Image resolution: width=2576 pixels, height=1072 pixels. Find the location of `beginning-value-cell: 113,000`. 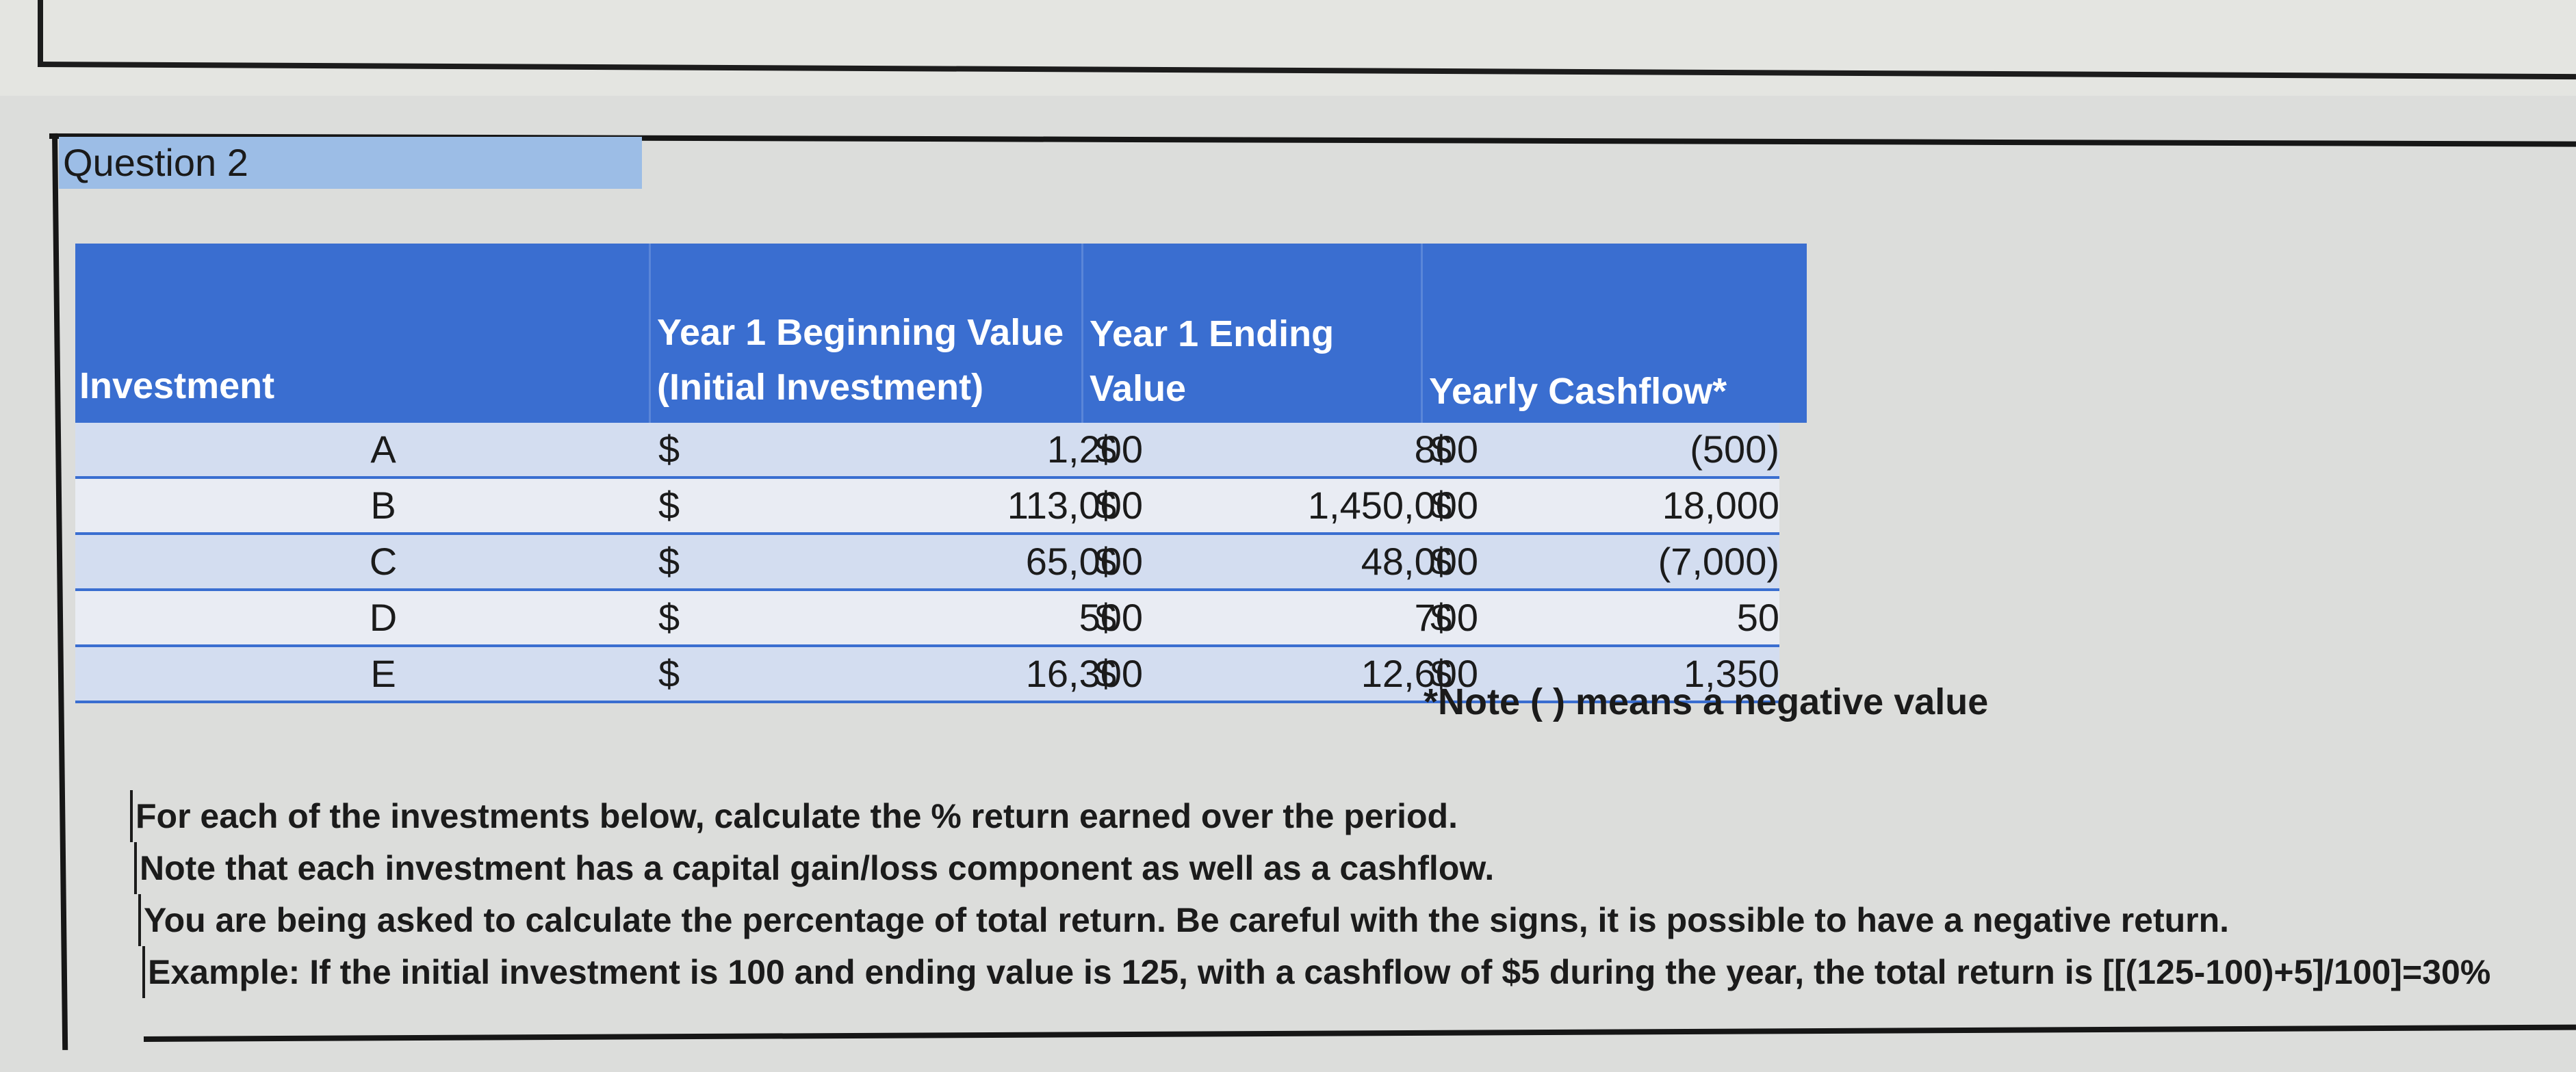

beginning-value-cell: 113,000 is located at coordinates (1075, 505).